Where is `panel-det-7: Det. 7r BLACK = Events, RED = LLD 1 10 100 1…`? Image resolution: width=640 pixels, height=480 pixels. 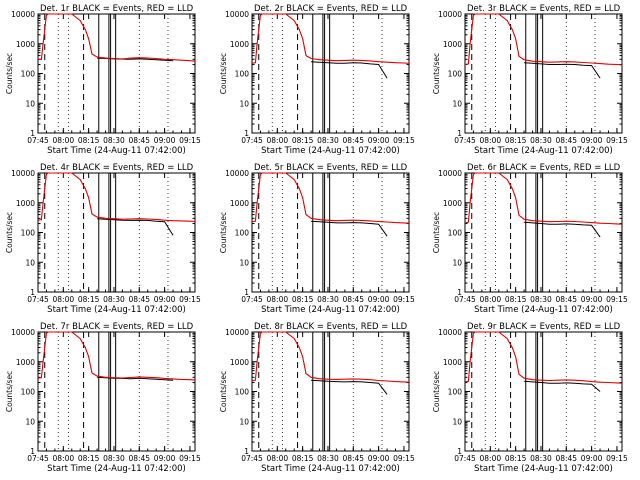
panel-det-7: Det. 7r BLACK = Events, RED = LLD 1 10 100 1… is located at coordinates (103, 398).